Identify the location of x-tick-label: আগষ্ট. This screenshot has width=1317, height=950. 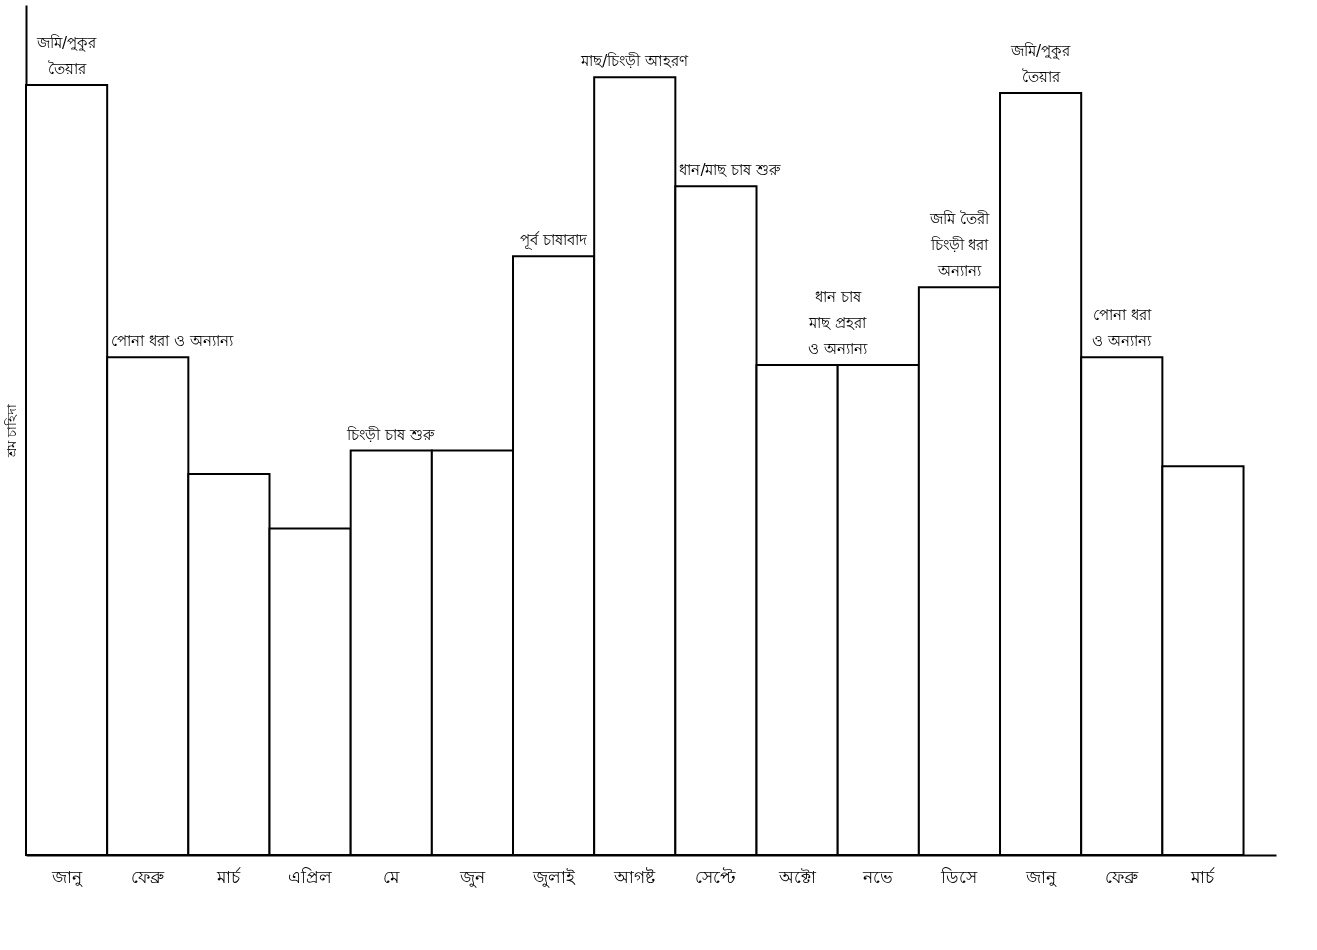
(635, 876).